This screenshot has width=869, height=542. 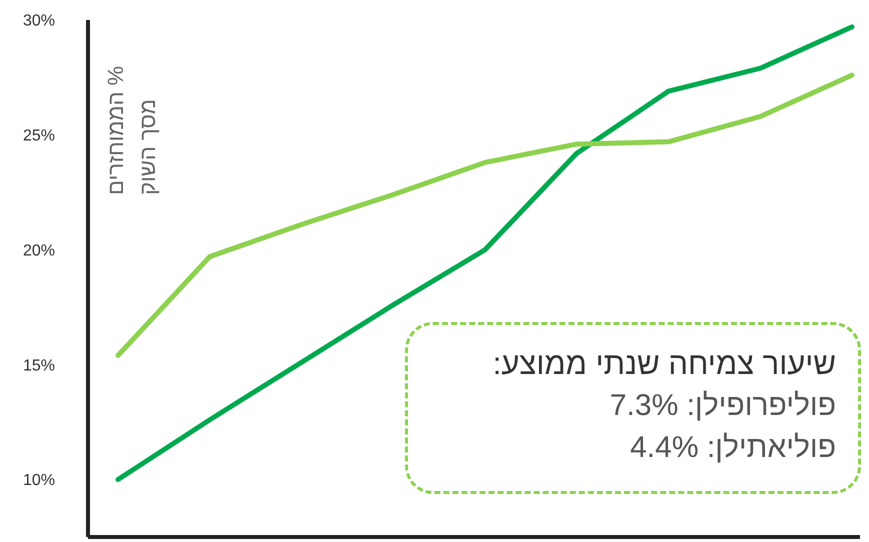 I want to click on y-tick-label: 20%, so click(x=38, y=251).